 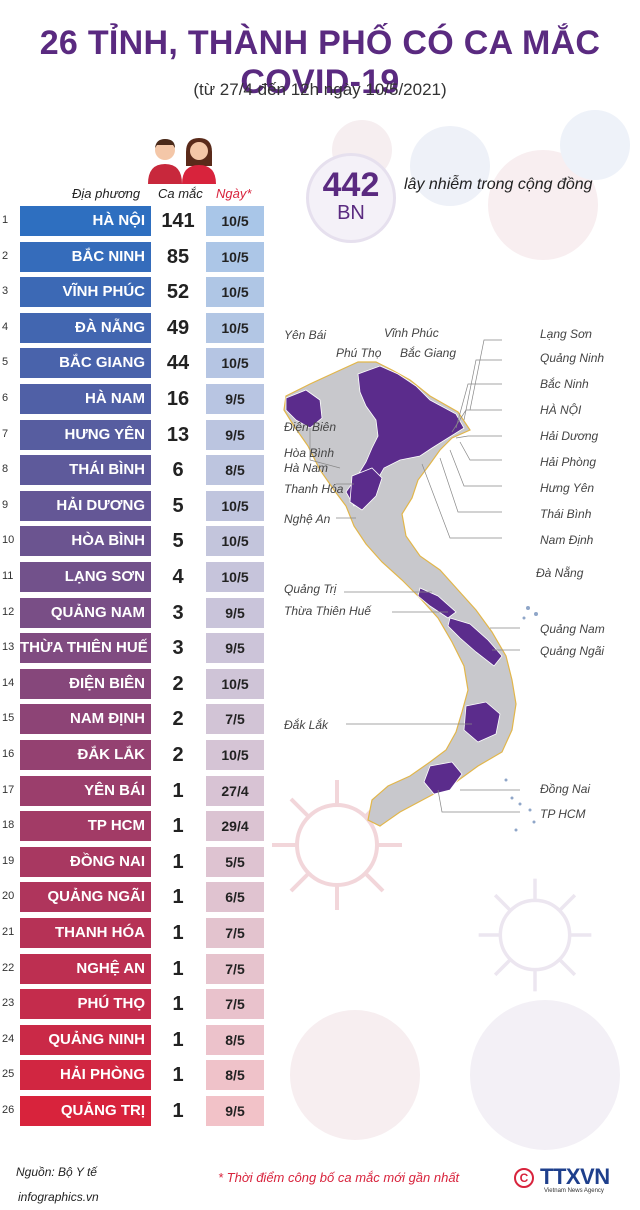 What do you see at coordinates (8, 896) in the screenshot?
I see `row-rank: 20` at bounding box center [8, 896].